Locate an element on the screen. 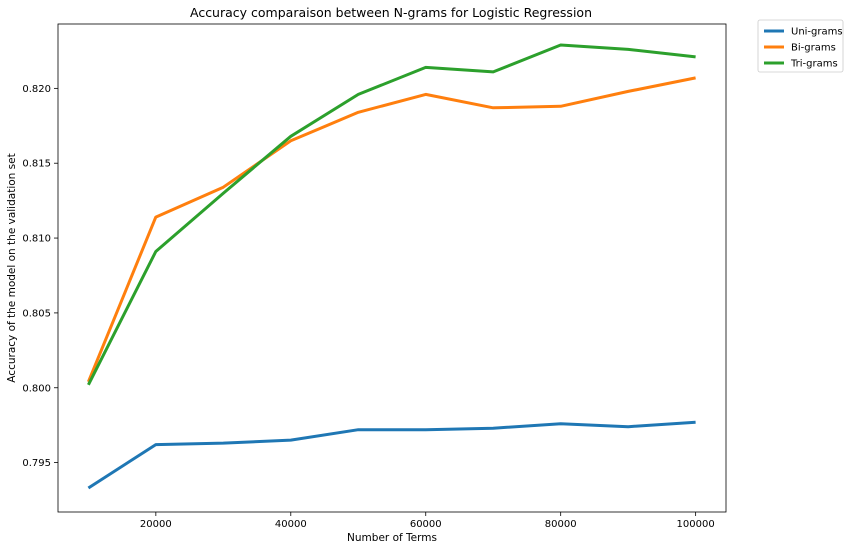 The image size is (854, 550). y-tick-label: 0.815 is located at coordinates (36, 164).